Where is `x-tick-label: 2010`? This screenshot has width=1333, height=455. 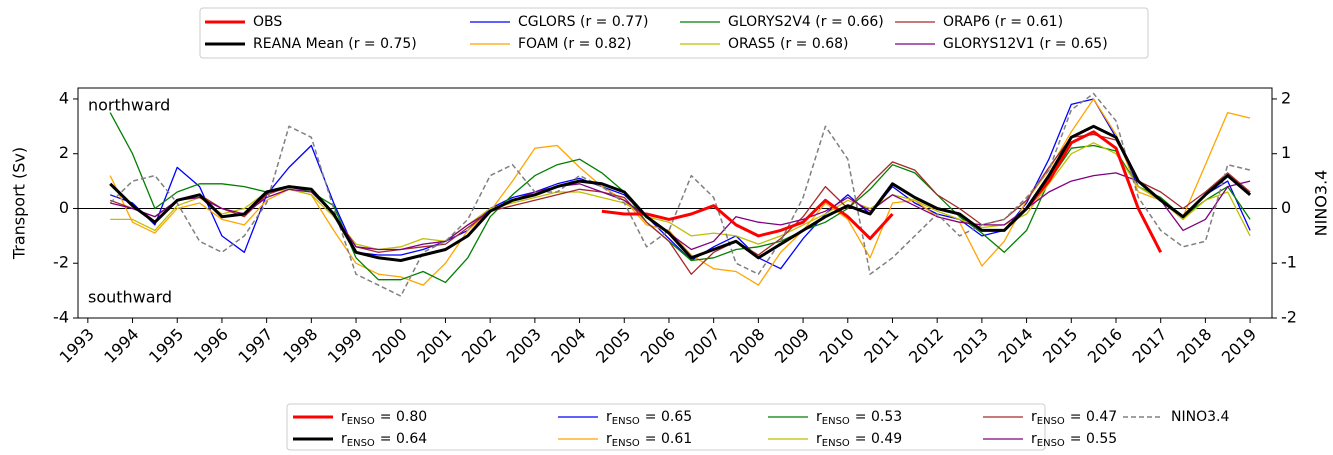
x-tick-label: 2010 is located at coordinates (837, 346).